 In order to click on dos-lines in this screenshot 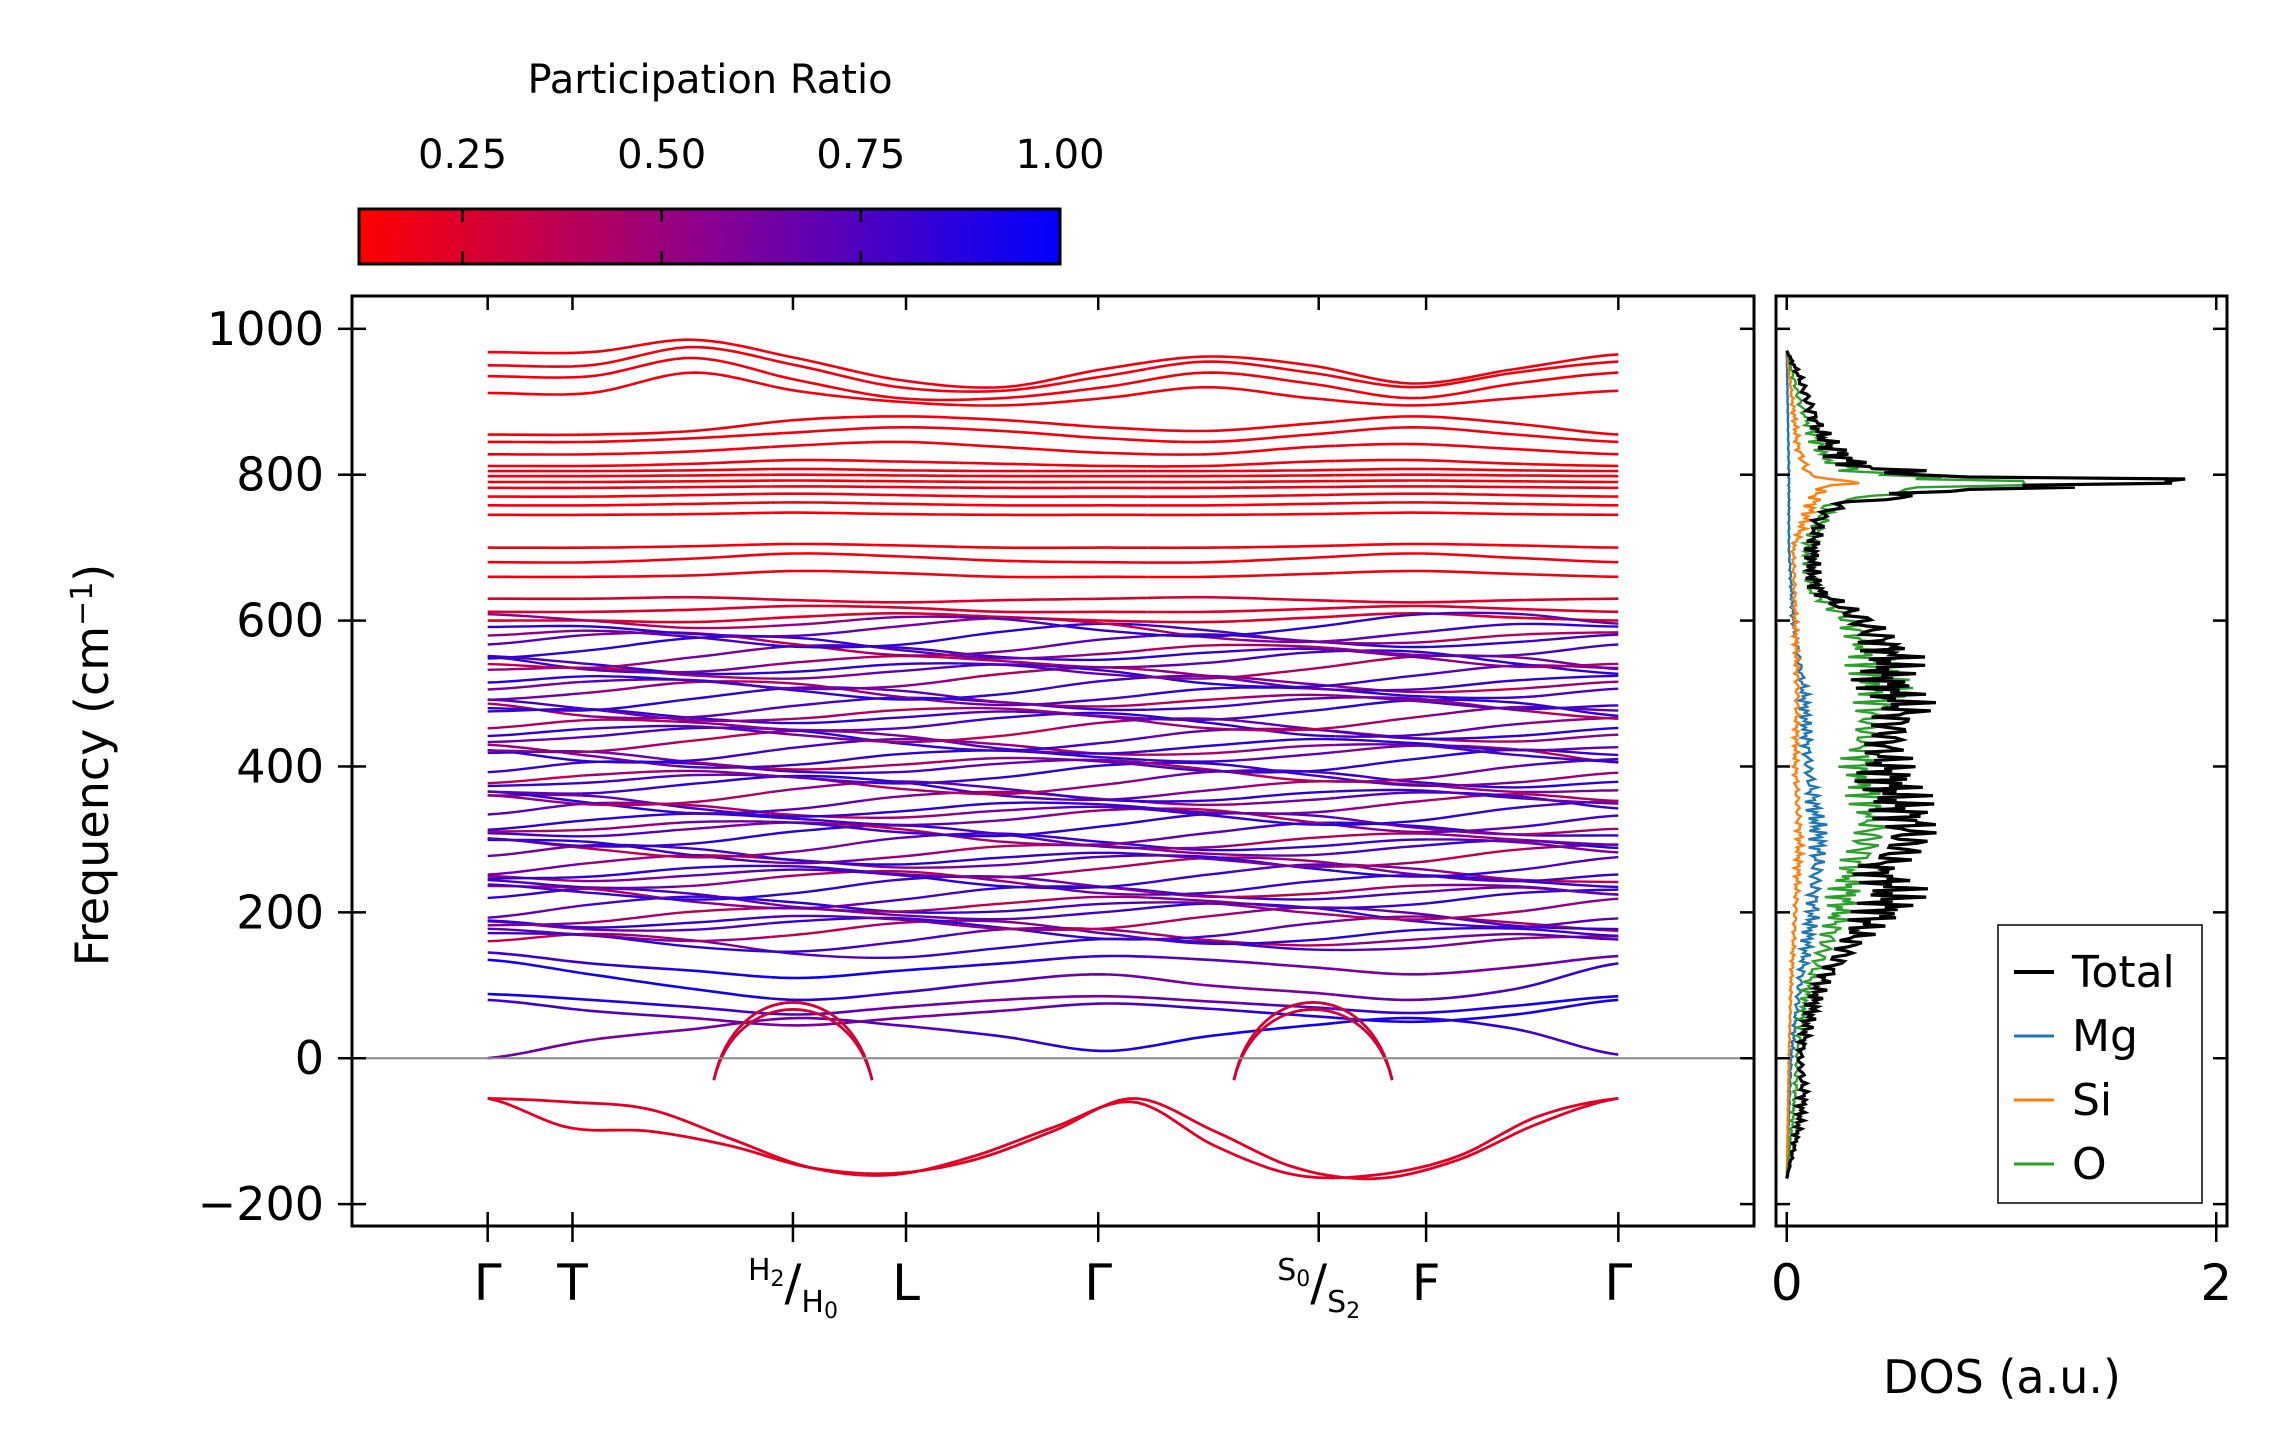, I will do `click(1985, 764)`.